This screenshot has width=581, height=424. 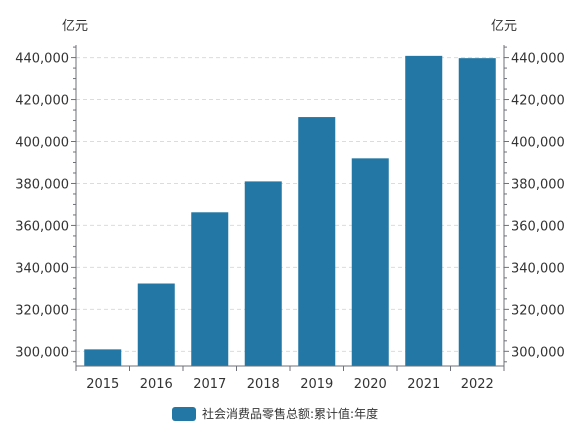 I want to click on y-tick-label-left: 320,000, so click(x=42, y=310).